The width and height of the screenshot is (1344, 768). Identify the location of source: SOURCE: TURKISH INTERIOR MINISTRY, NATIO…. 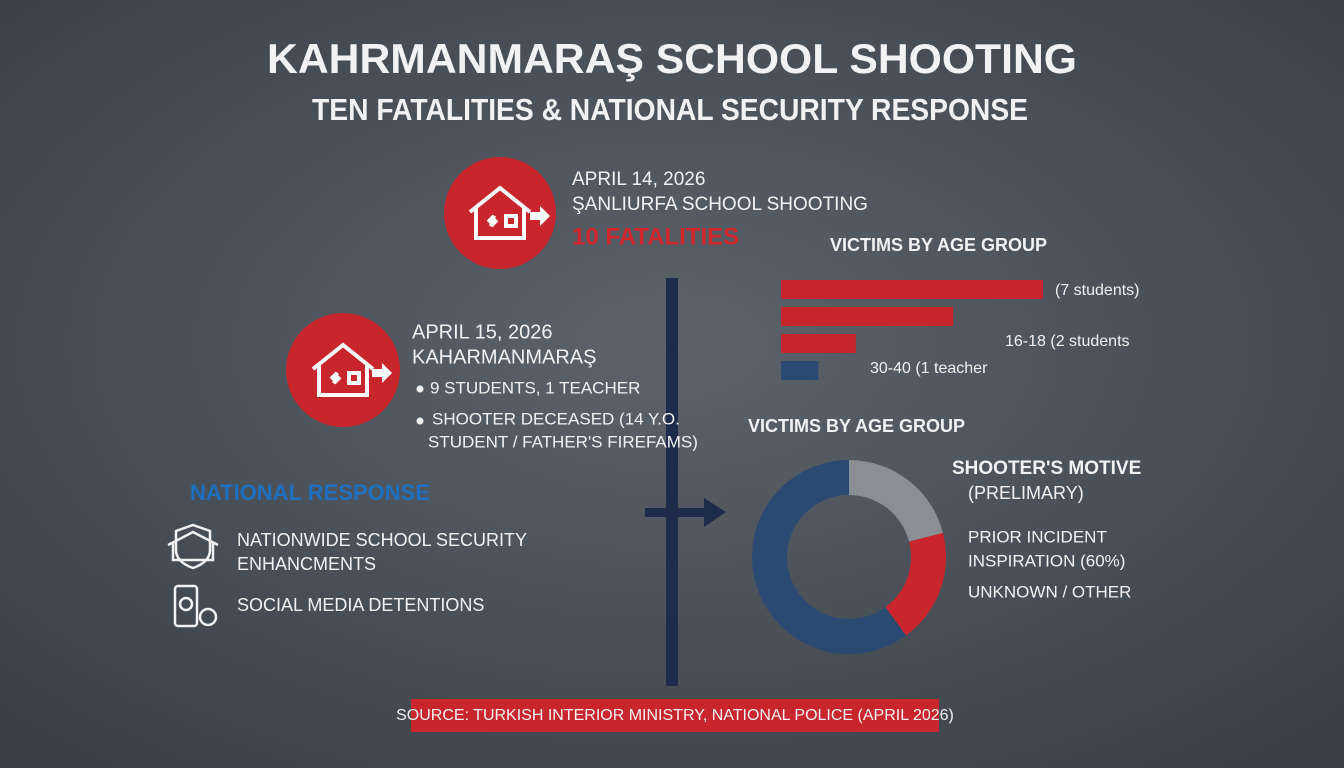
(675, 715).